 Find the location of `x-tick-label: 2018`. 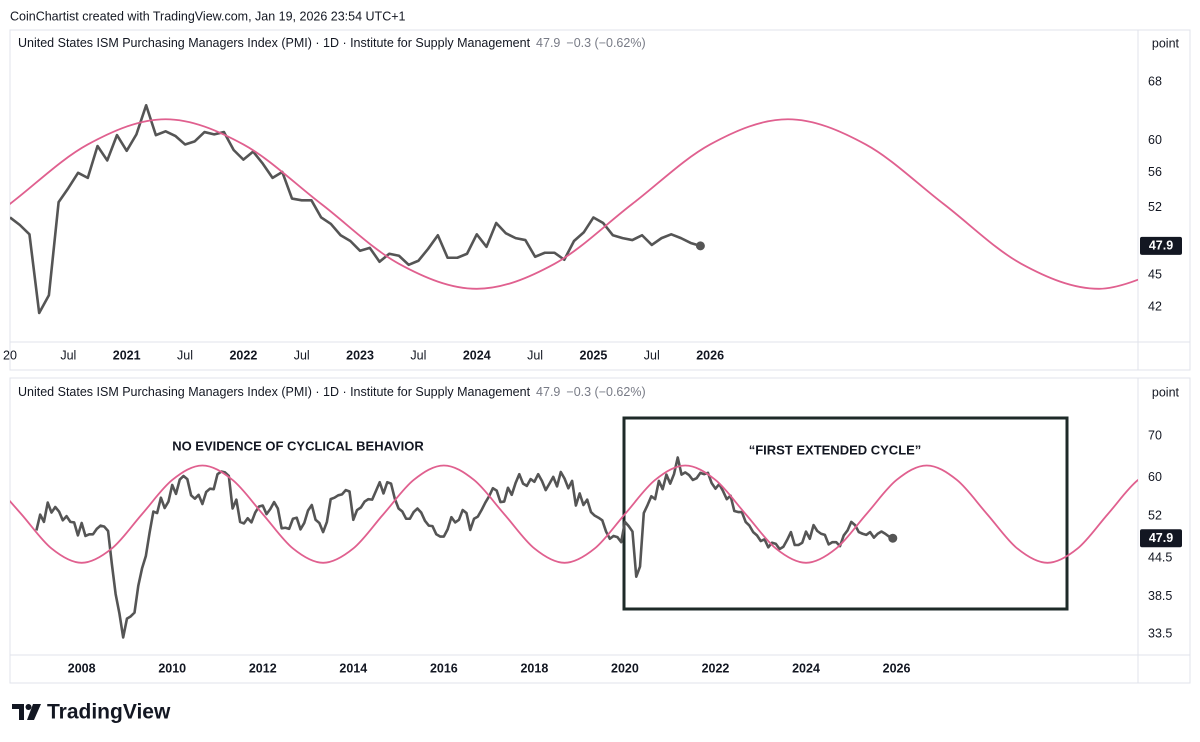

x-tick-label: 2018 is located at coordinates (534, 668).